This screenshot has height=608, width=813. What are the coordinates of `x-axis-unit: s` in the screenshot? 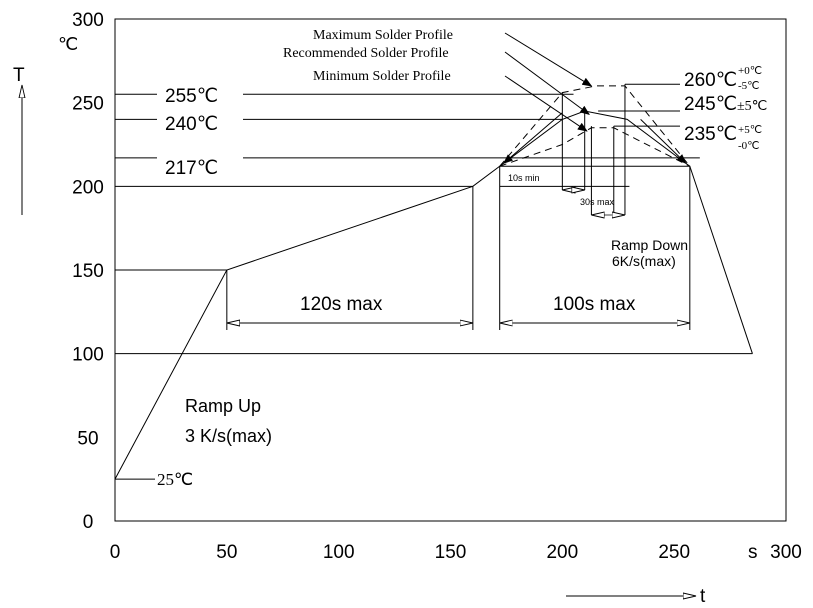 It's located at (753, 552).